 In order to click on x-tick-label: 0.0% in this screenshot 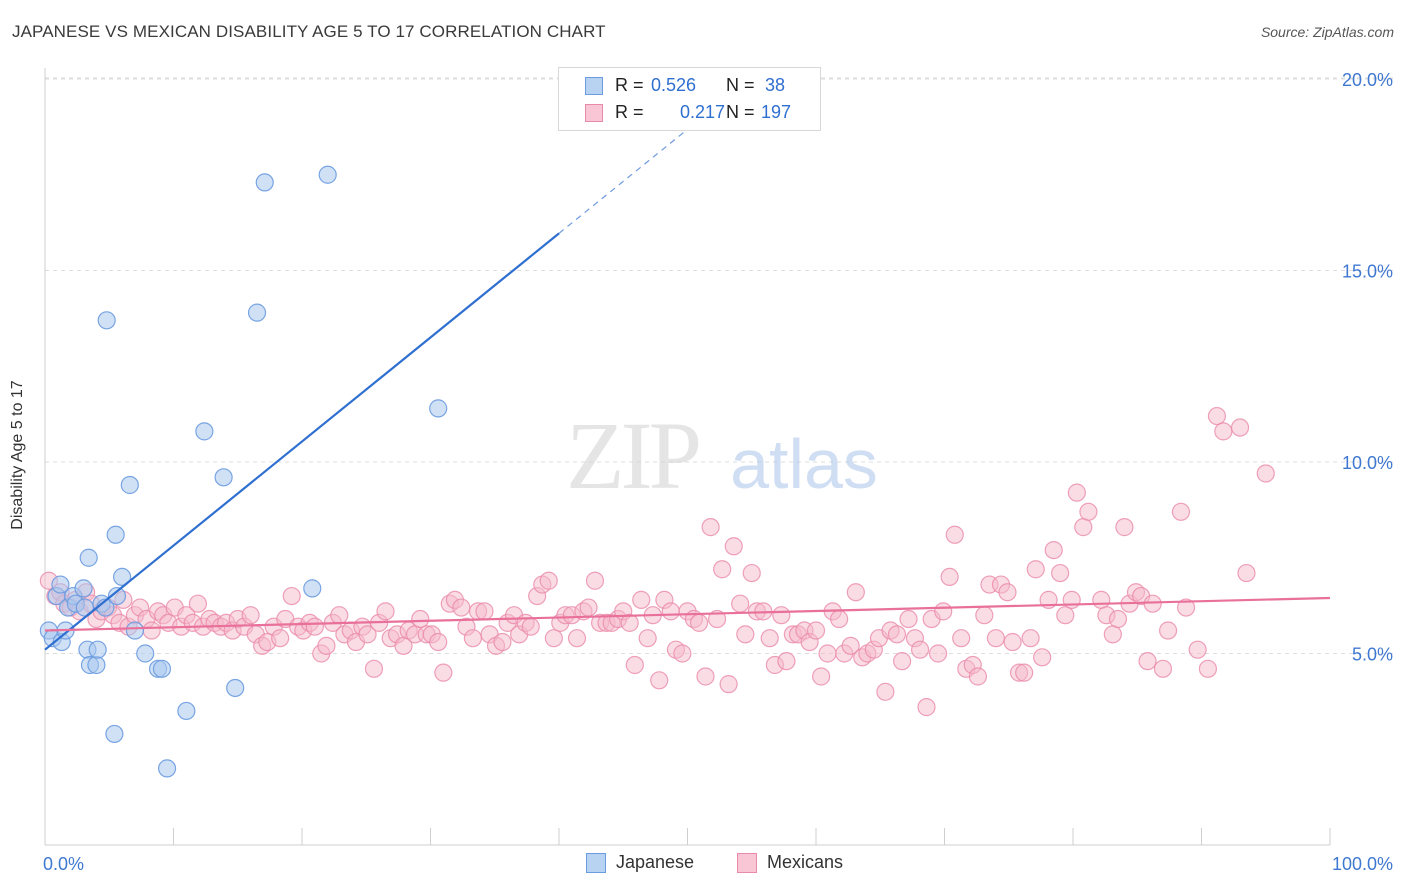, I will do `click(63, 864)`.